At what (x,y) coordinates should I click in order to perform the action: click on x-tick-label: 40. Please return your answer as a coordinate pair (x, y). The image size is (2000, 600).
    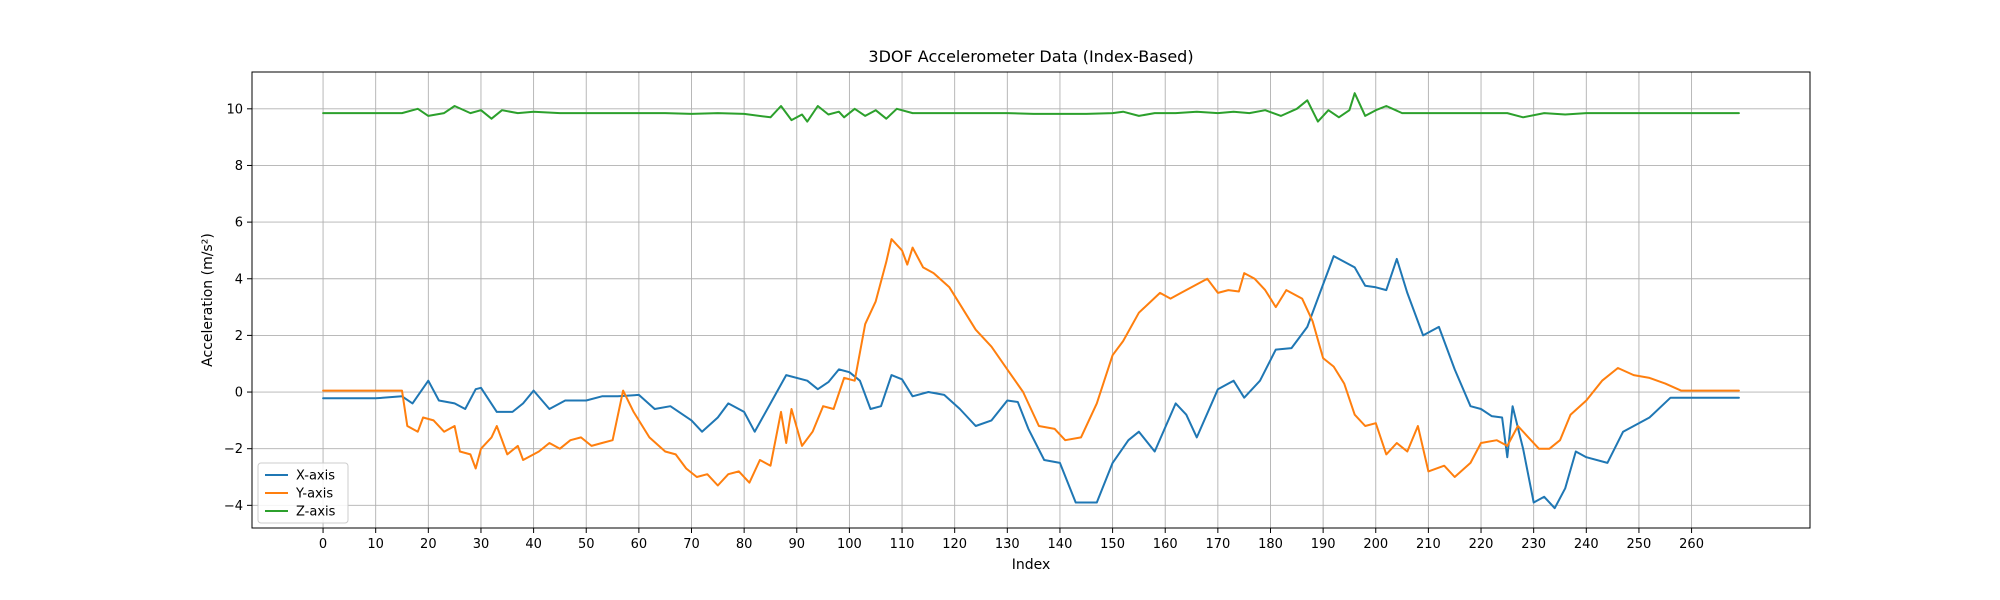
    Looking at the image, I should click on (533, 544).